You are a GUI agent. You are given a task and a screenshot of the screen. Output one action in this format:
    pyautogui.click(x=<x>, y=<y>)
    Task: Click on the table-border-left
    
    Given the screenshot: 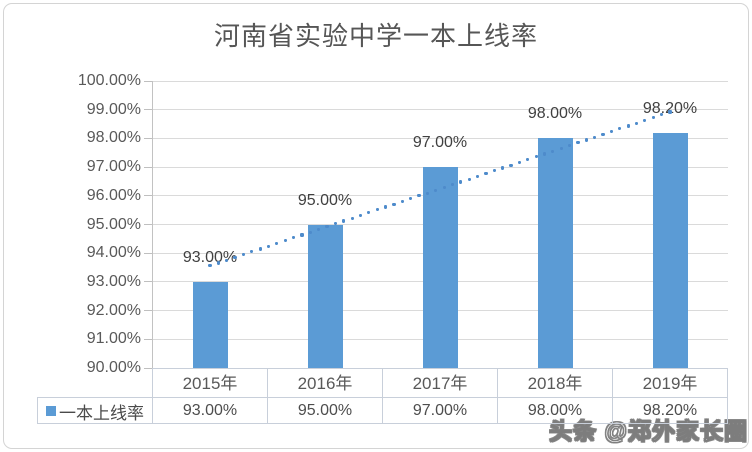 What is the action you would take?
    pyautogui.click(x=152, y=395)
    